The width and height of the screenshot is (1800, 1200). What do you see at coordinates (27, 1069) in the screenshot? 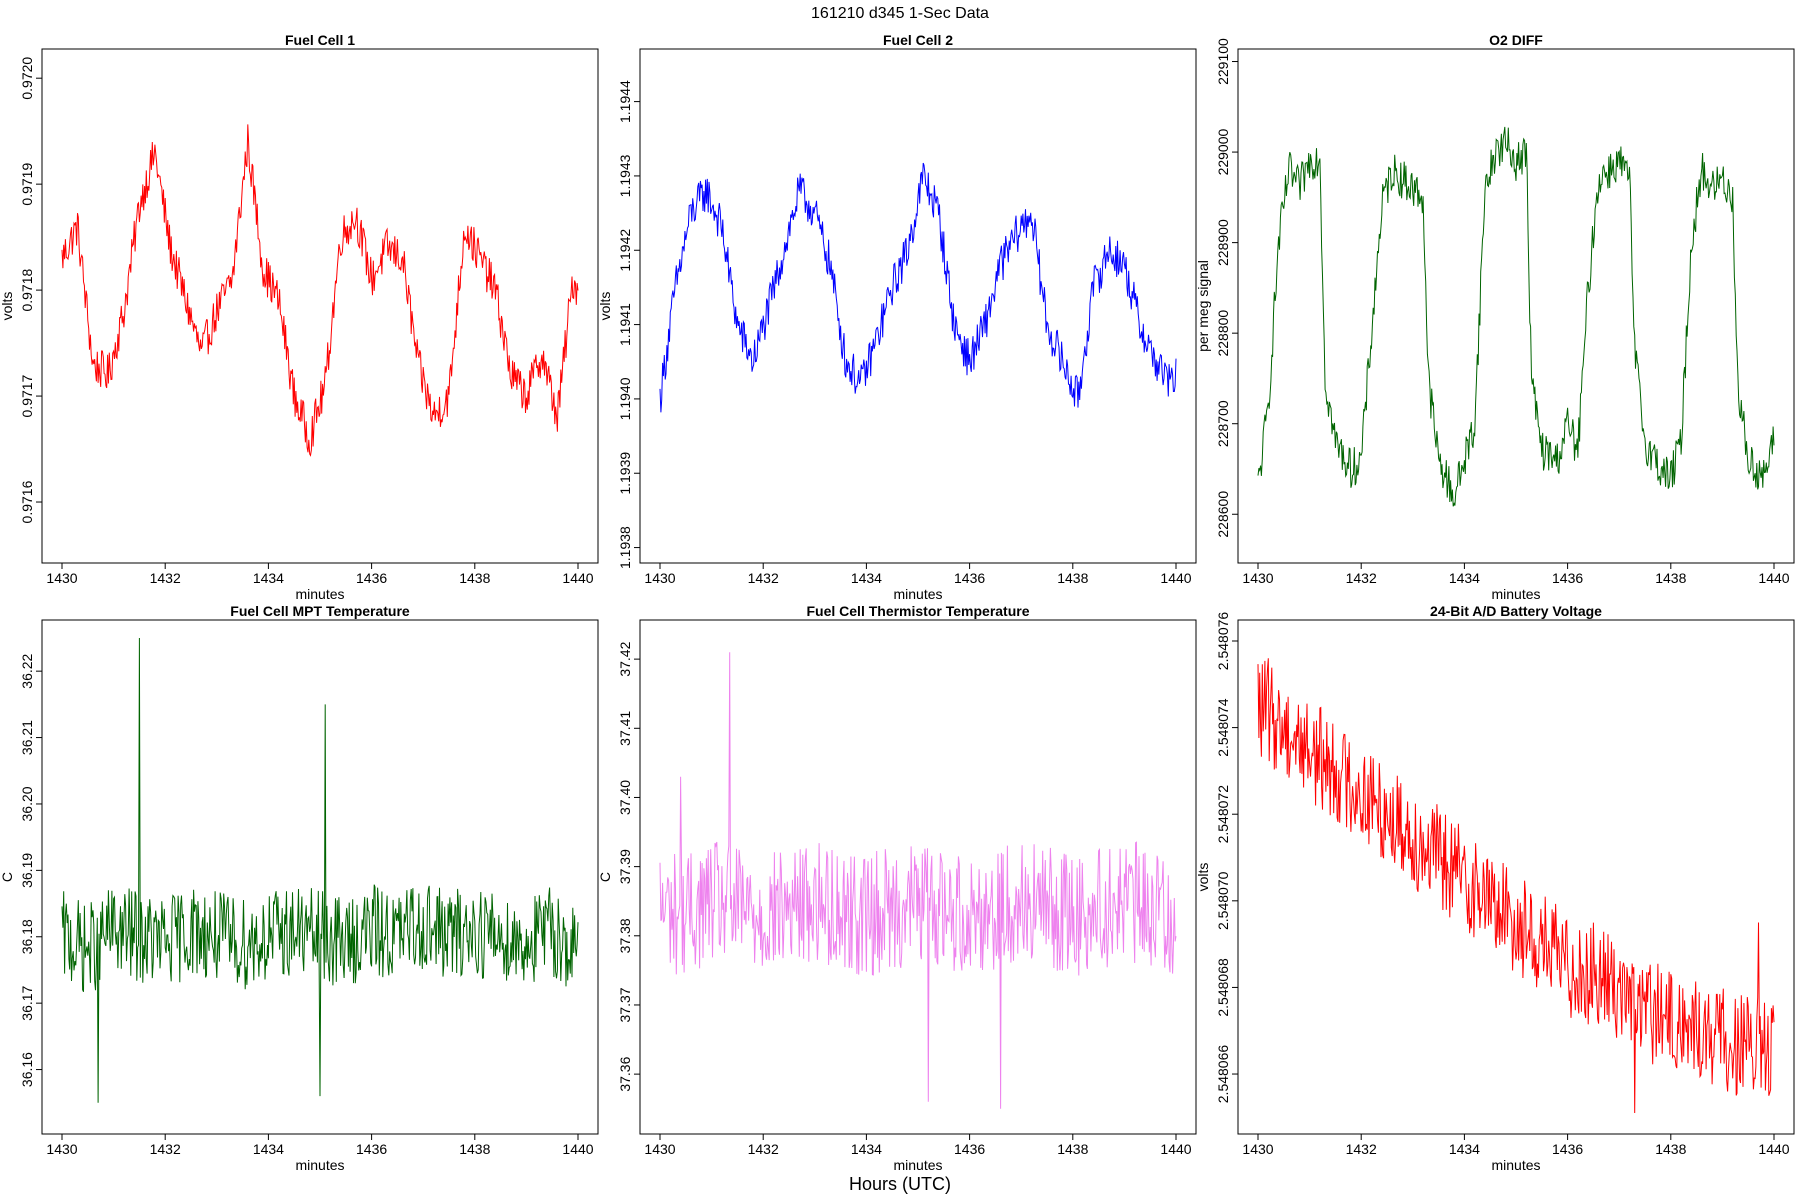
I see `y-tick-label: 36.16` at bounding box center [27, 1069].